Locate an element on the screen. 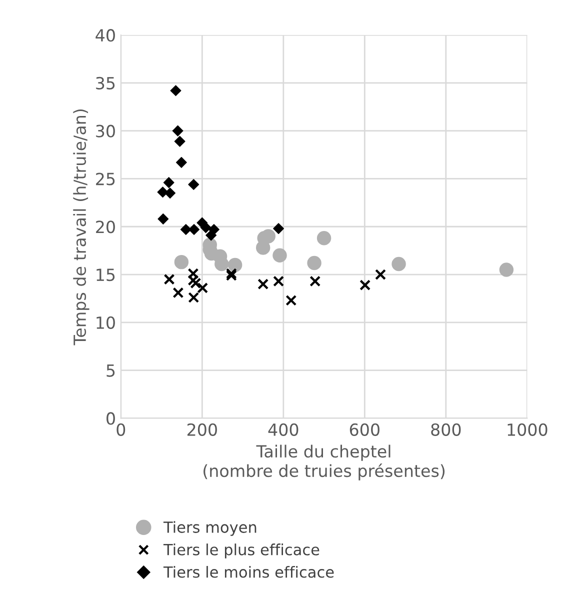 The height and width of the screenshot is (615, 573). y-tick-label: 10 is located at coordinates (105, 322).